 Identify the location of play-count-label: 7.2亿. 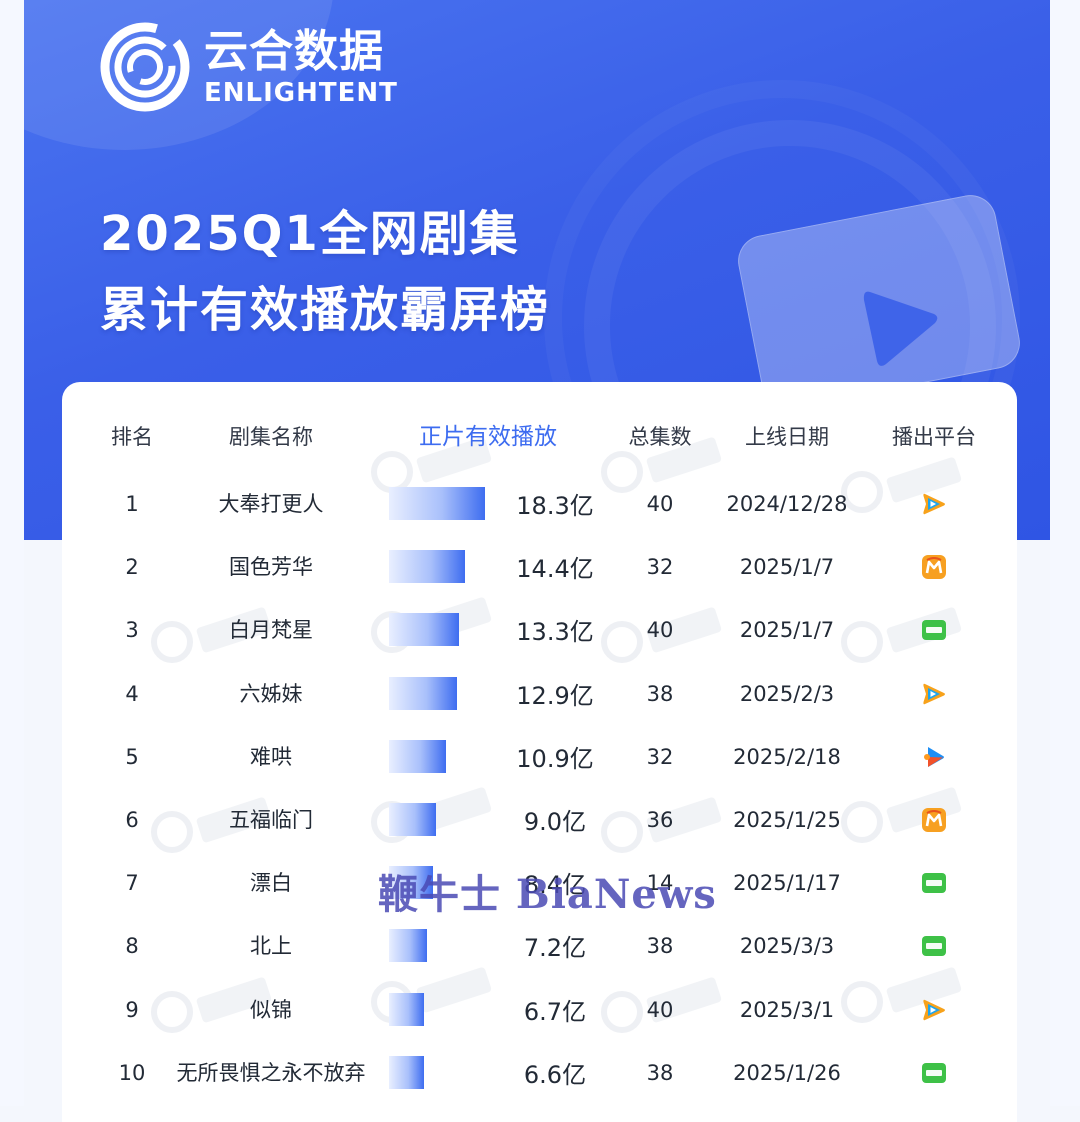
(555, 948).